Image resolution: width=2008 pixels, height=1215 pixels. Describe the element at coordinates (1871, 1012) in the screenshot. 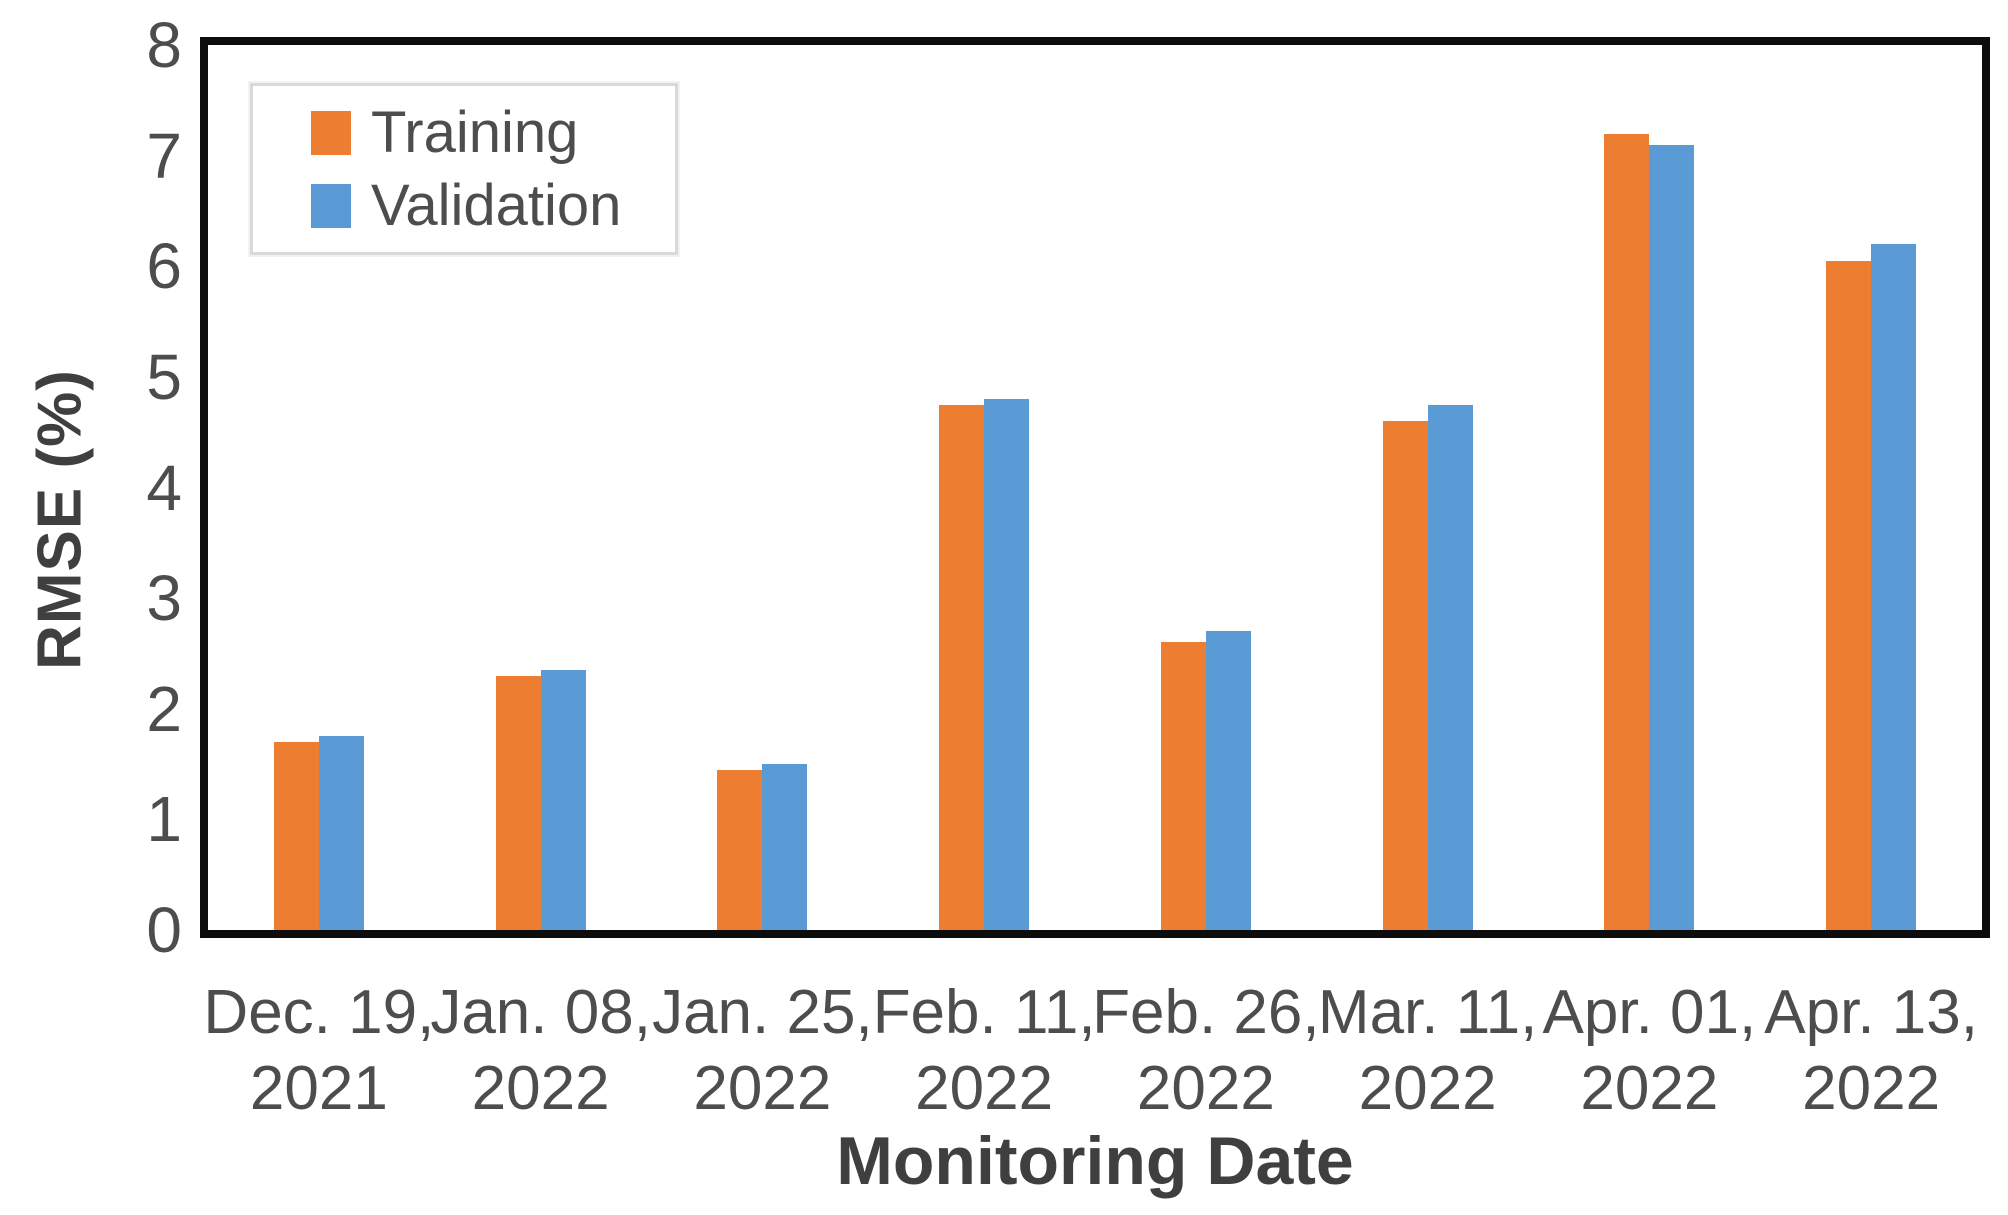

I see `x-category-label-line1: Apr. 13,` at that location.